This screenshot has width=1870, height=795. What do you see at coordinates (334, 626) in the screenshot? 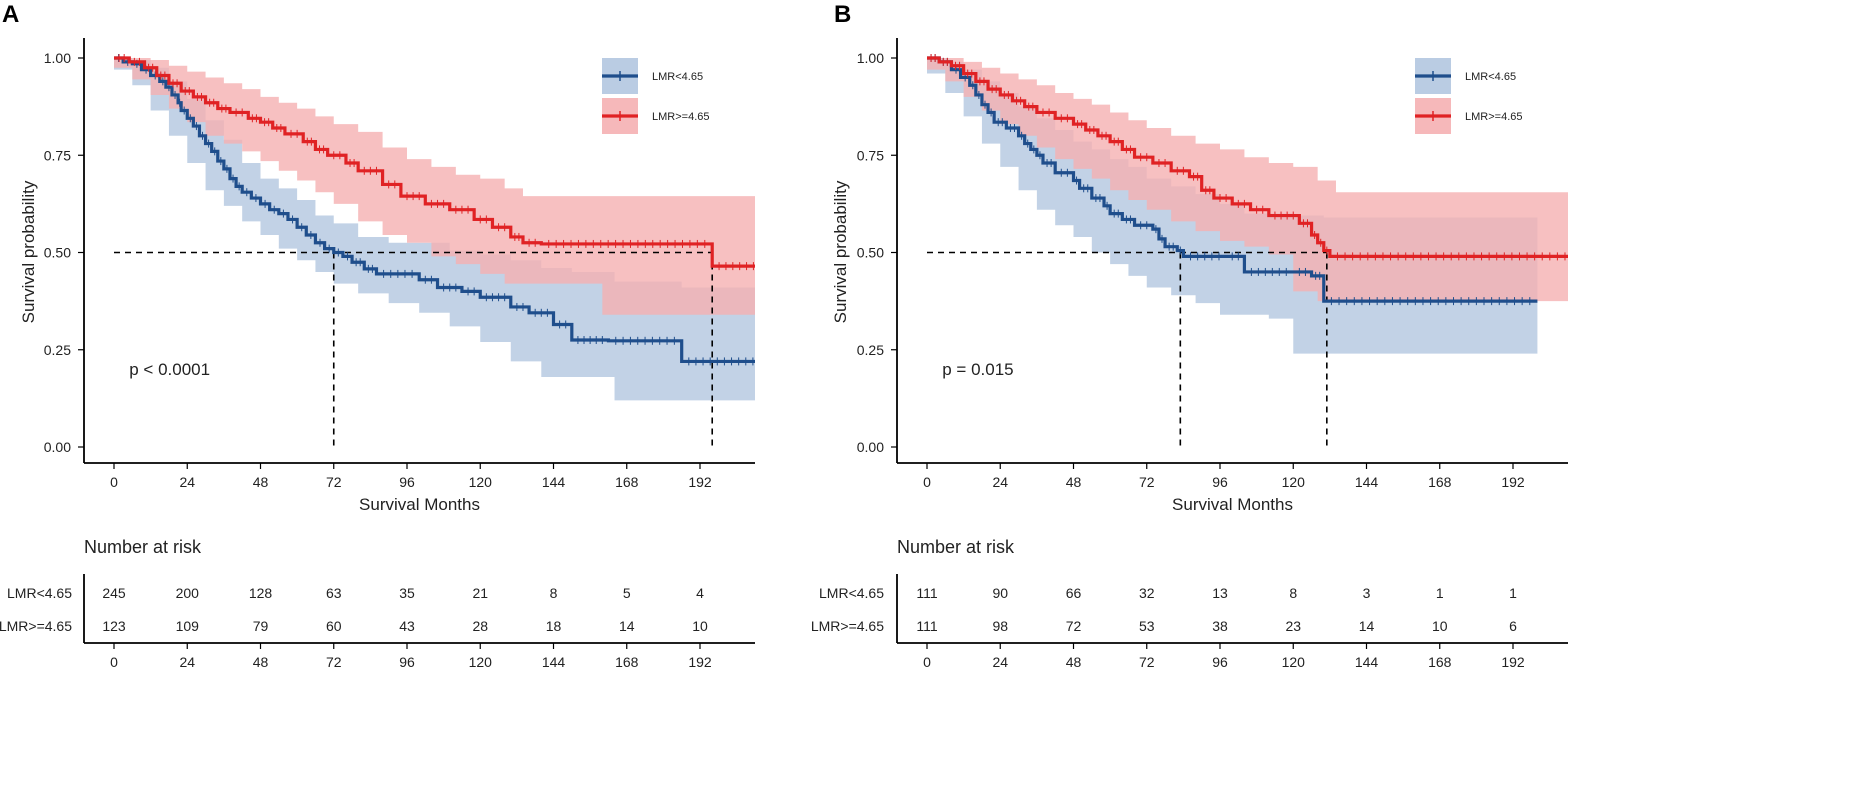
I see `risk-count: 60` at bounding box center [334, 626].